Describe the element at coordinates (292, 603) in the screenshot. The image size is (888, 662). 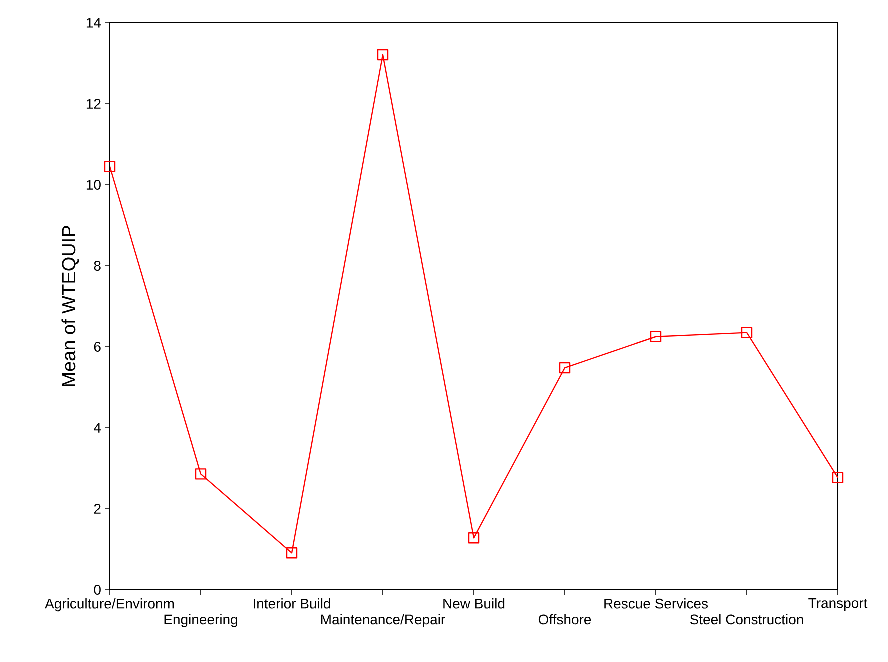
I see `x-tick-label: Interior Build` at that location.